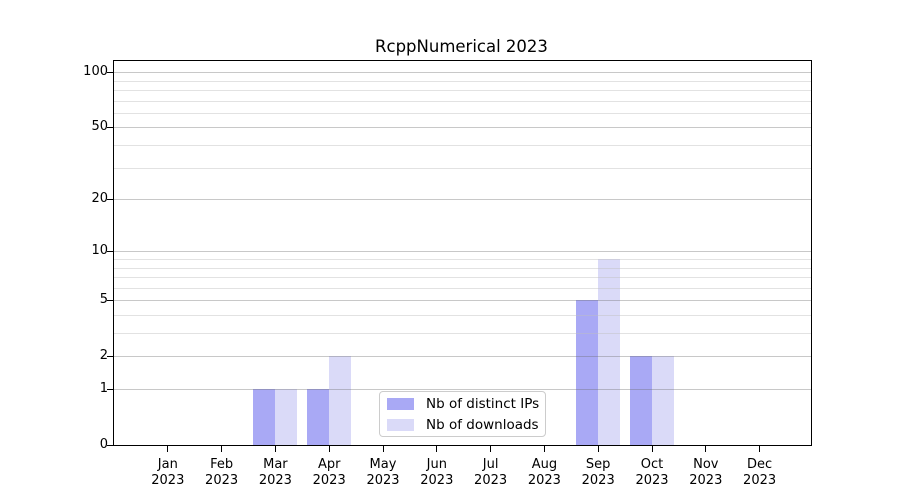 This screenshot has height=500, width=900. What do you see at coordinates (483, 403) in the screenshot?
I see `legend-label: Nb of distinct IPs` at bounding box center [483, 403].